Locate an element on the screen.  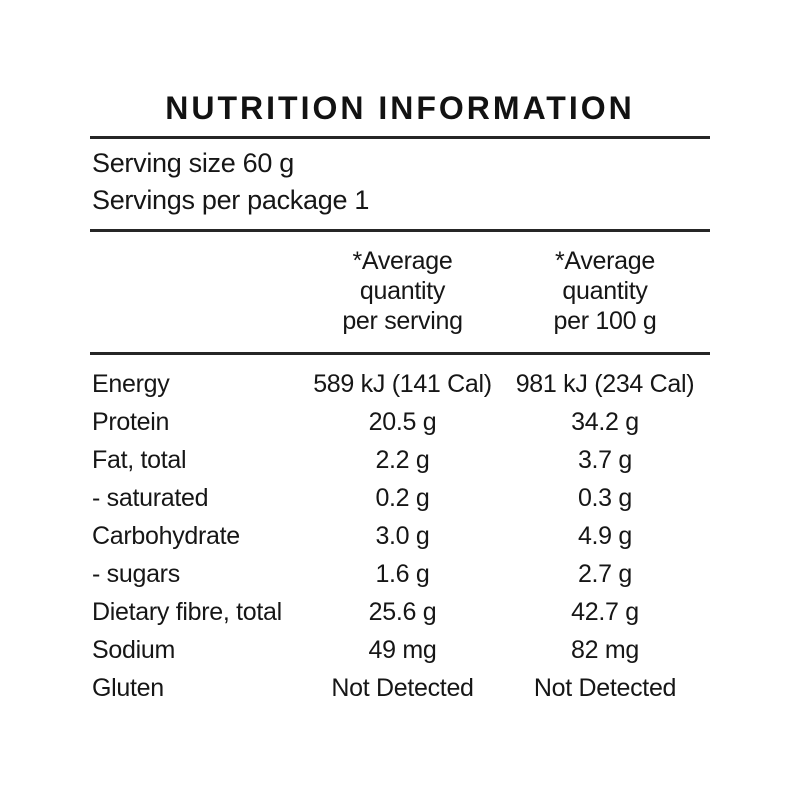
table-row-fat-total: Fat, total 2.2 g 3.7 g is located at coordinates (400, 460).